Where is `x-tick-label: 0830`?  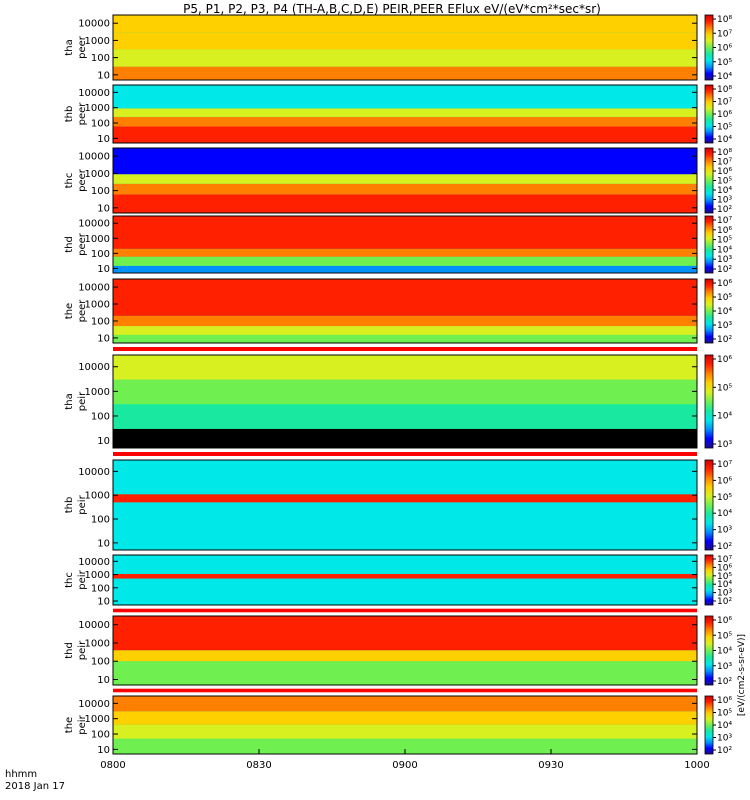
x-tick-label: 0830 is located at coordinates (258, 765).